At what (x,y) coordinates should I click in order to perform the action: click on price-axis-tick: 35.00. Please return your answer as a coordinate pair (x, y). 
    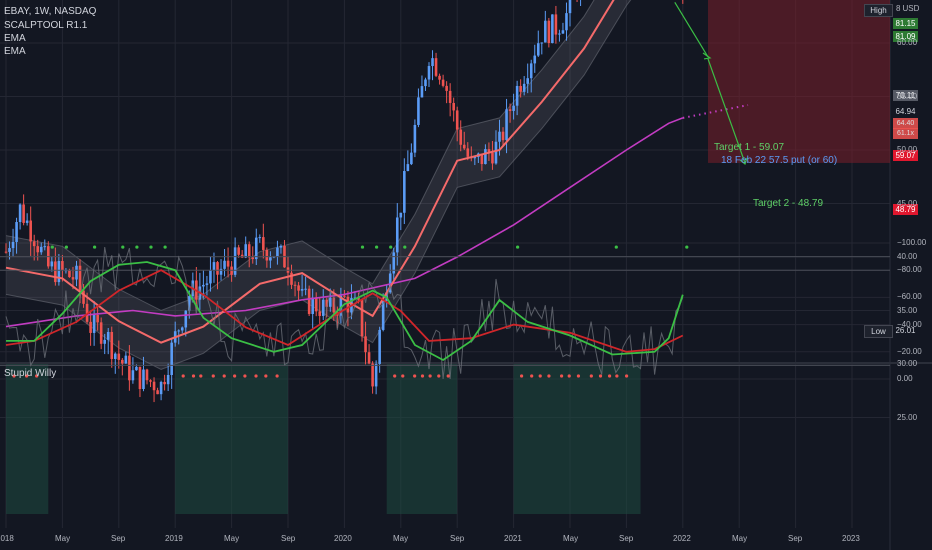
    Looking at the image, I should click on (907, 310).